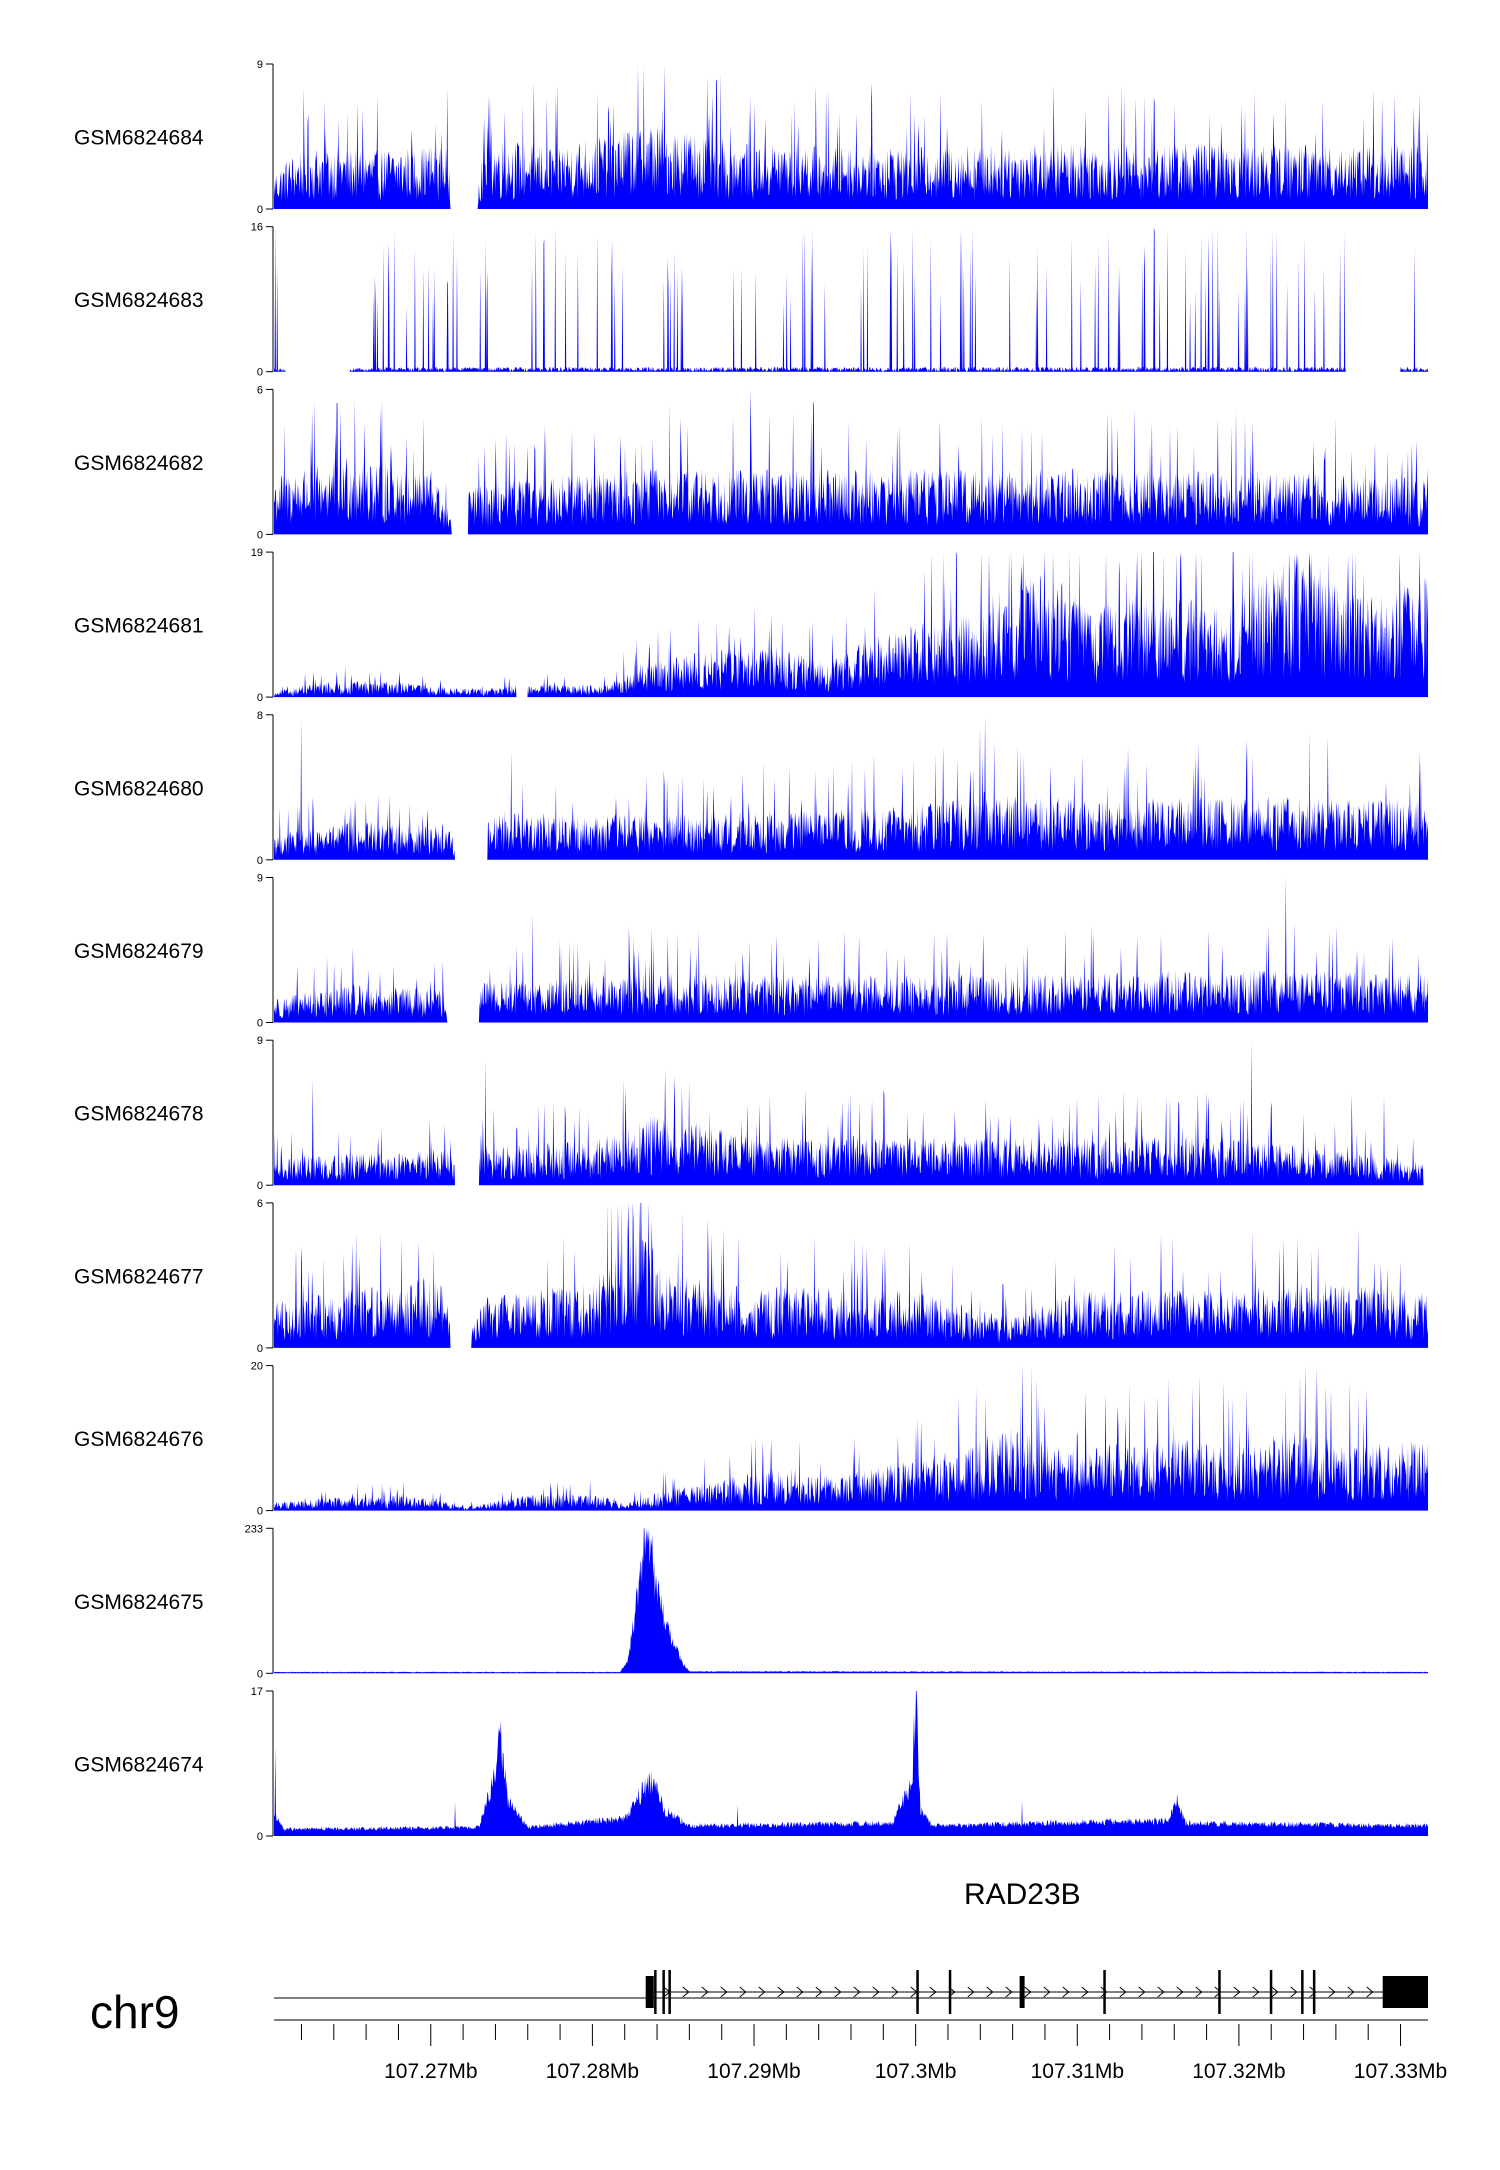 The width and height of the screenshot is (1500, 2170). I want to click on coverage-track: GSM6824677 6 0, so click(751, 1276).